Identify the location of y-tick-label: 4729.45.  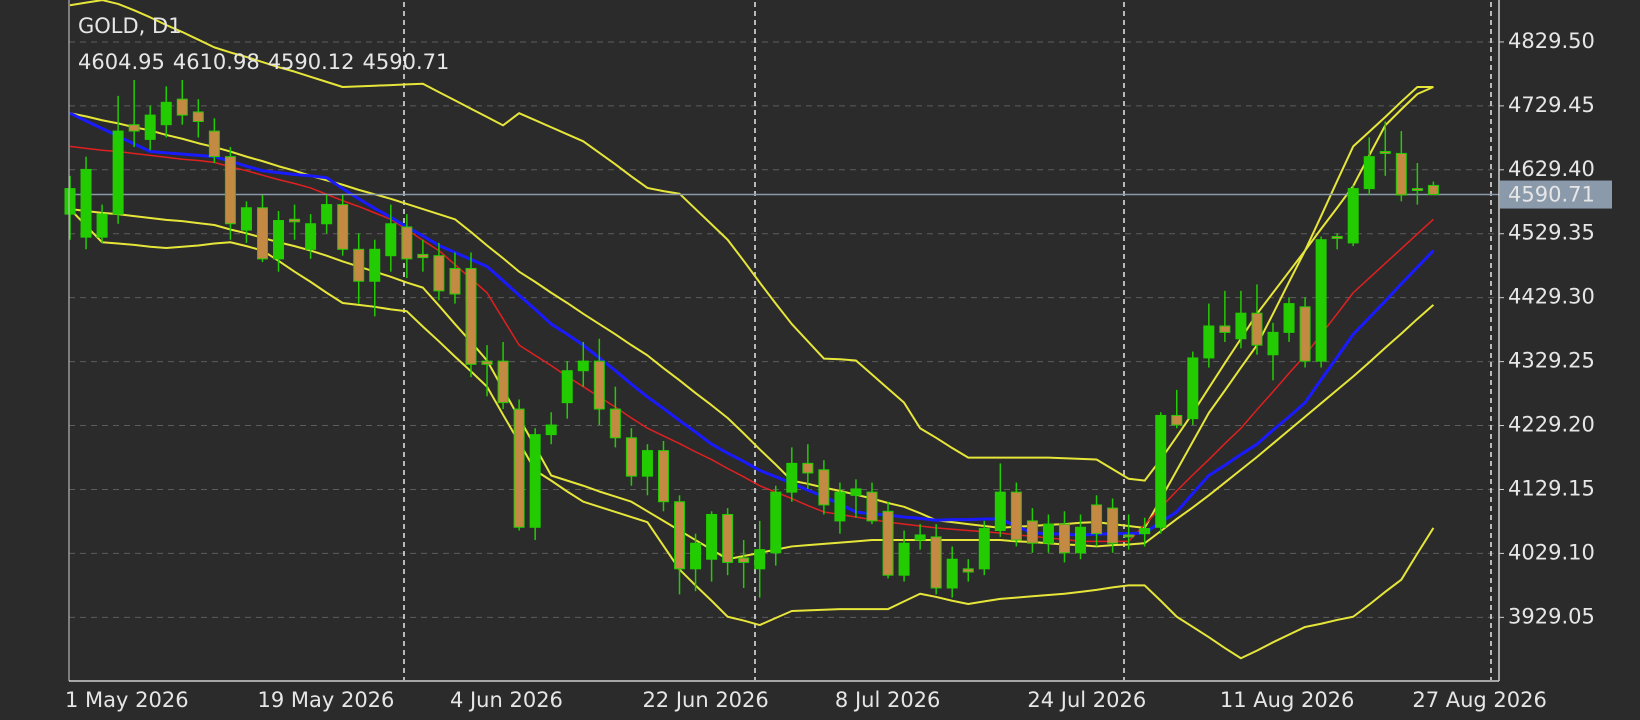
(1551, 105).